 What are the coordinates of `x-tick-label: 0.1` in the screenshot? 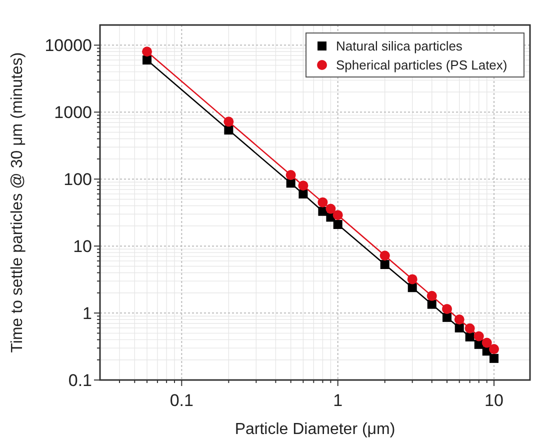 It's located at (182, 400).